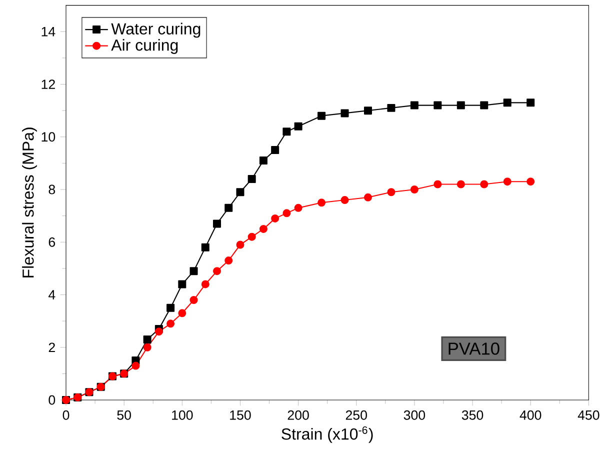 The image size is (607, 470). Describe the element at coordinates (327, 434) in the screenshot. I see `x-axis-title: Strain (x10$^{-6}$)` at that location.